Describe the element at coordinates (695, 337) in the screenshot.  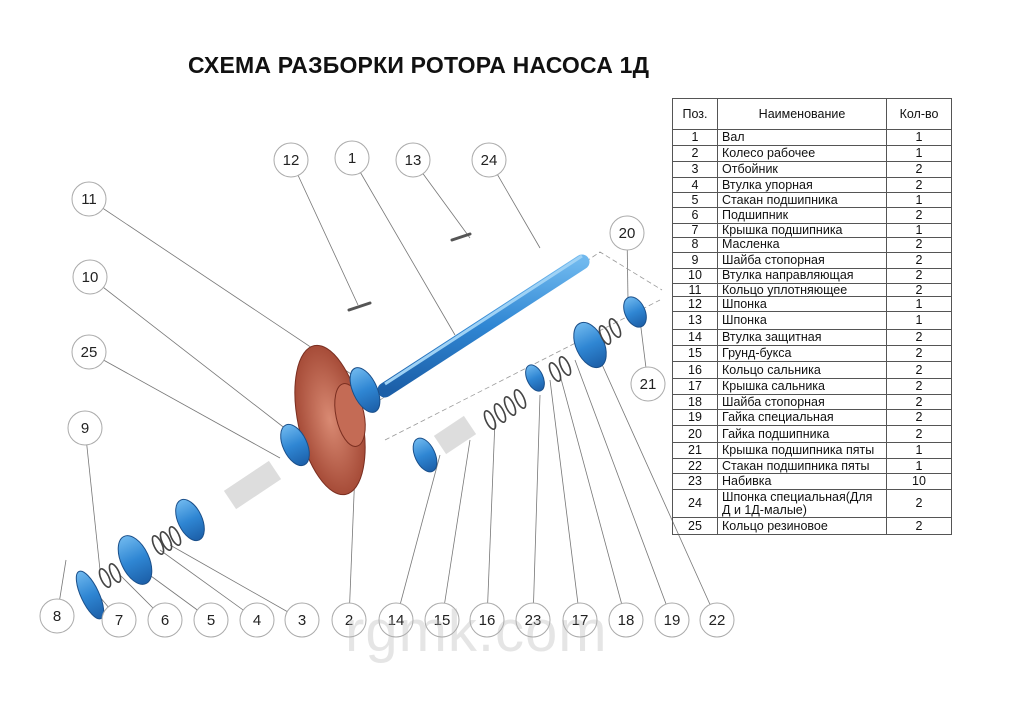
I see `cell-pos: 14` at that location.